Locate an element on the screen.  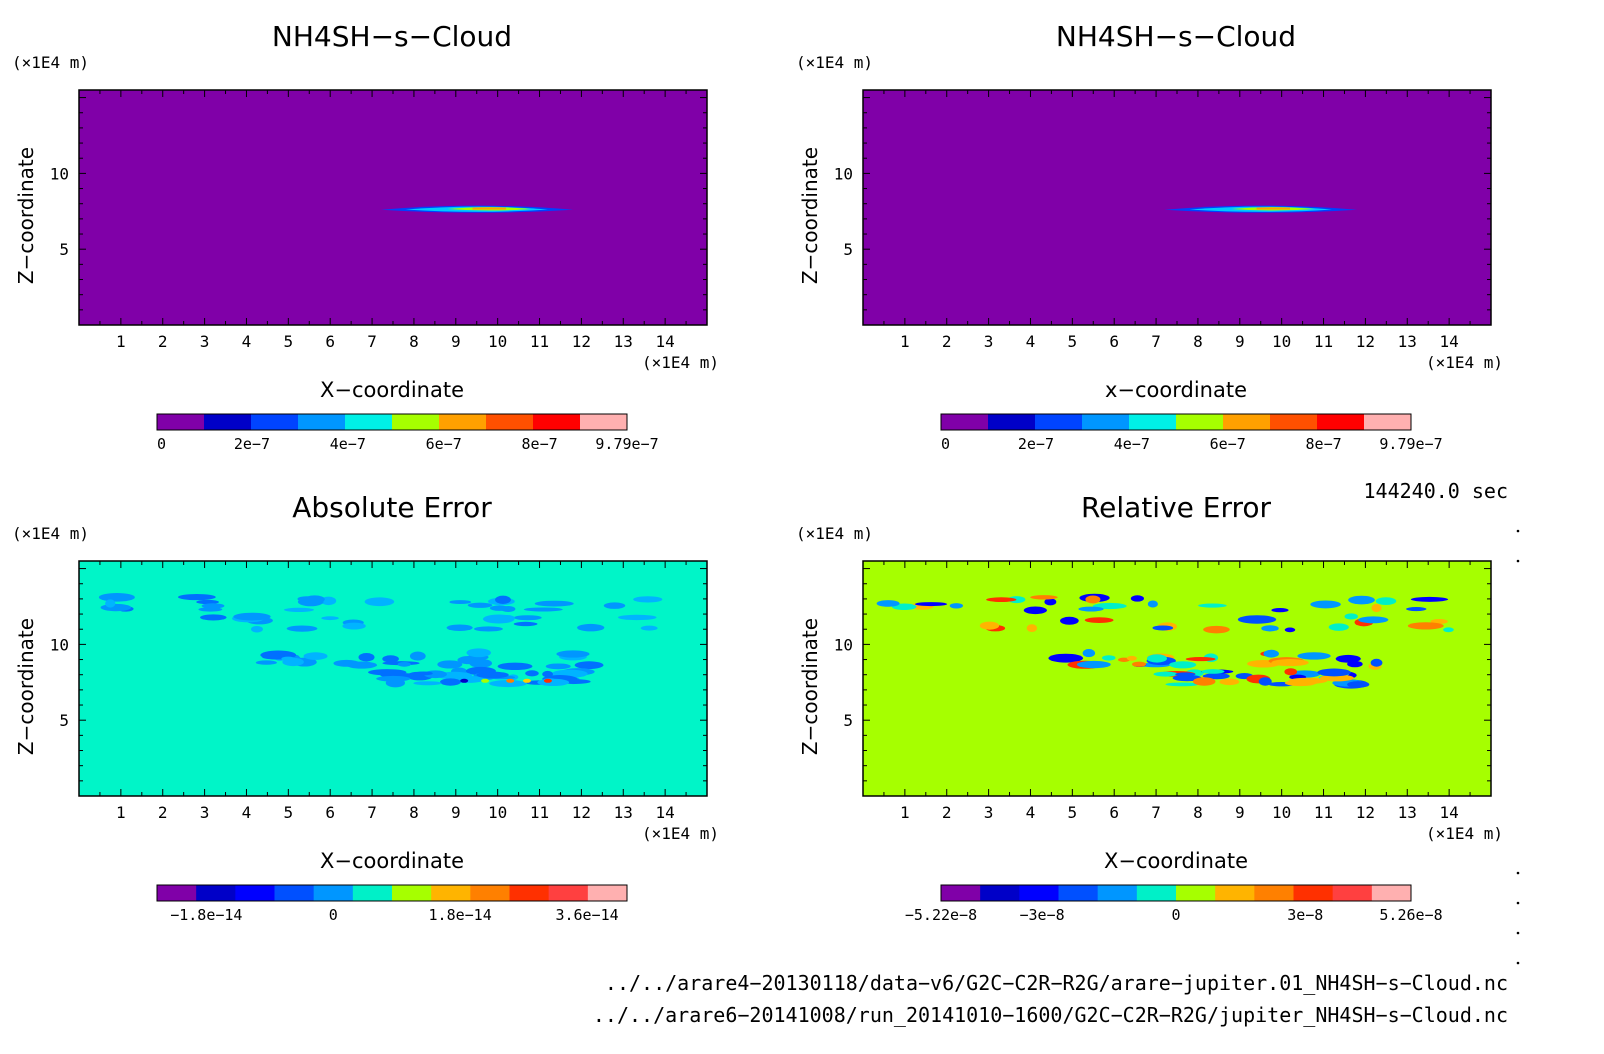
x-tick-label: 11 is located at coordinates (539, 812).